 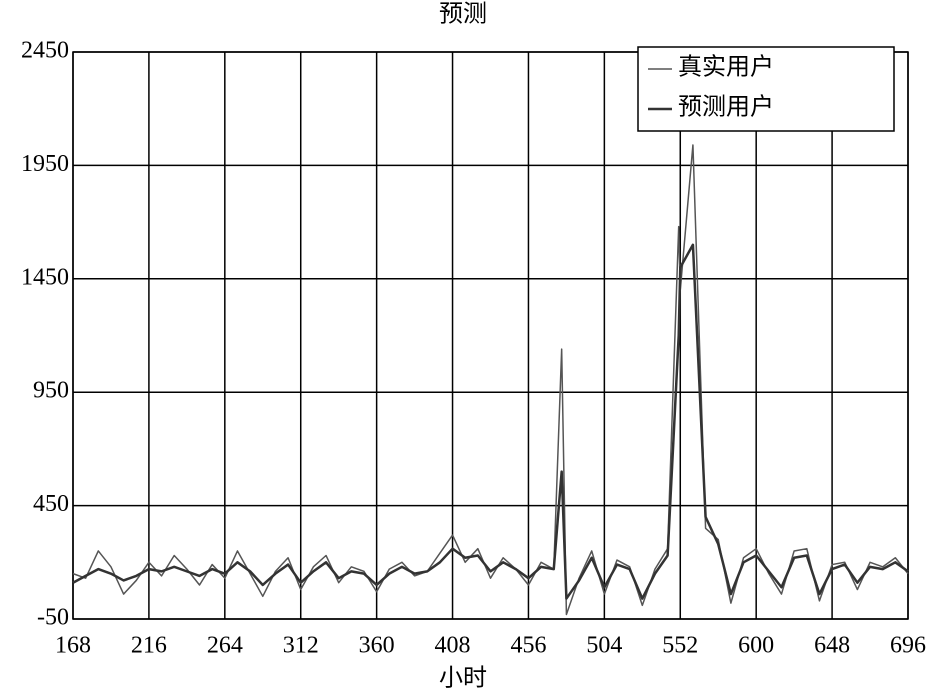 I want to click on x-tick-label: 312, so click(x=301, y=646).